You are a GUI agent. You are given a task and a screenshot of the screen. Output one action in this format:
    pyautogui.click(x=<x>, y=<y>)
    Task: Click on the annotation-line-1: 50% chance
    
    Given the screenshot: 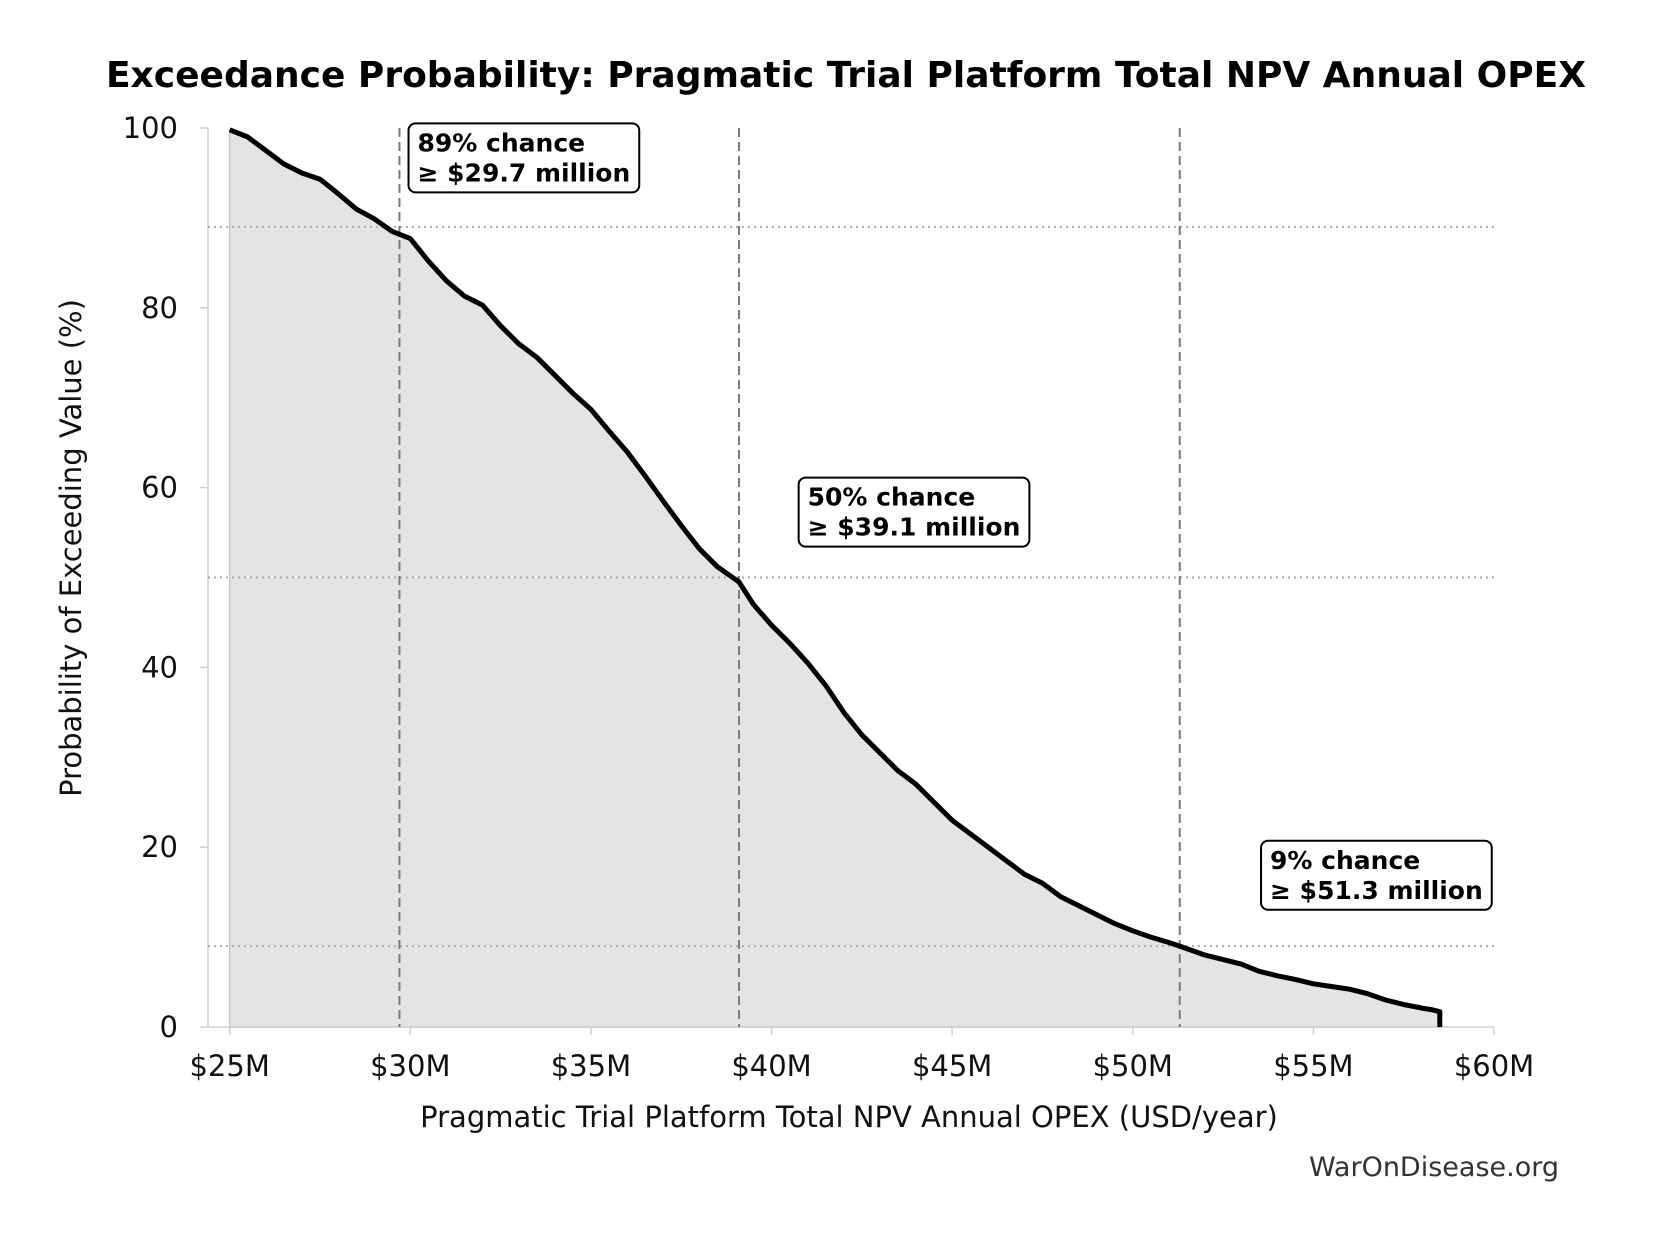 What is the action you would take?
    pyautogui.click(x=892, y=497)
    